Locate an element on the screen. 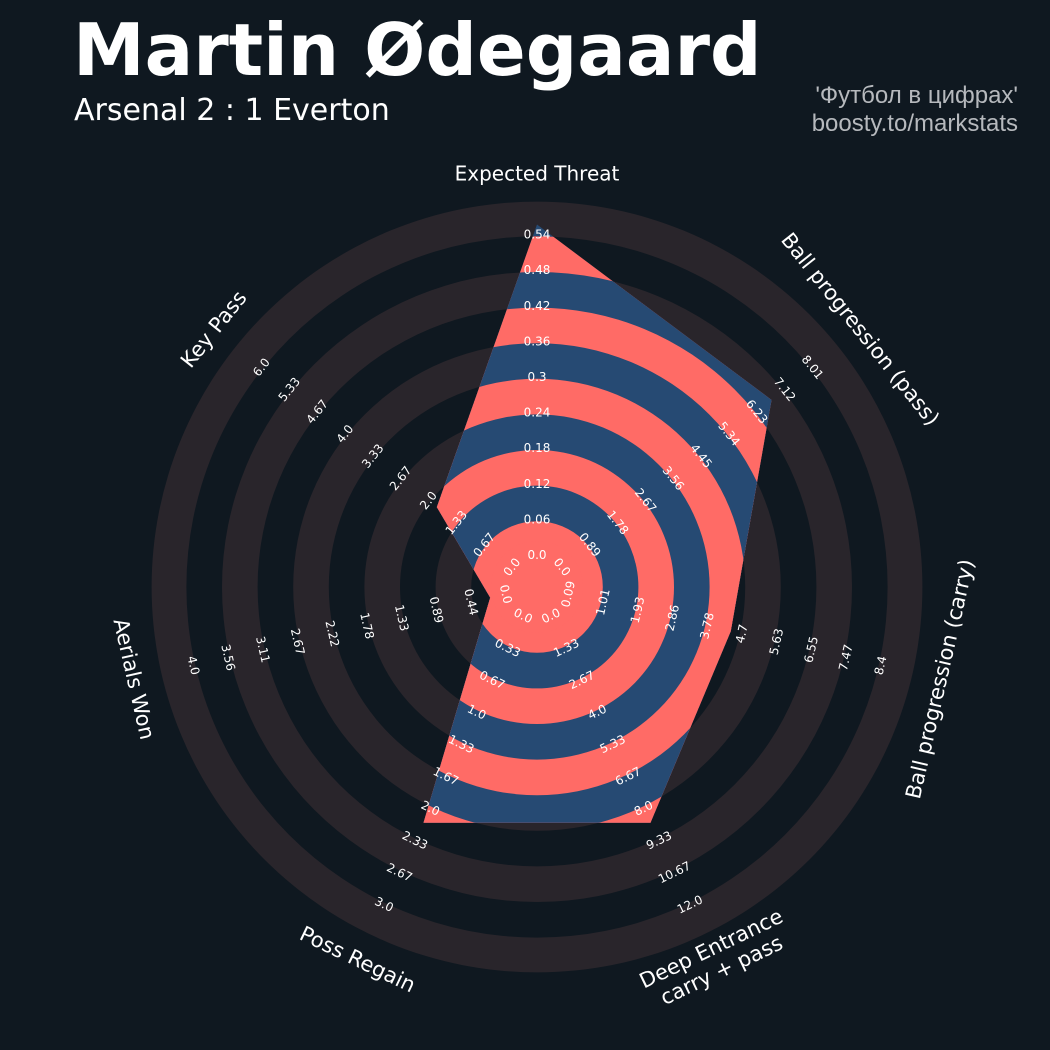 Image resolution: width=1050 pixels, height=1050 pixels. player-name-title: Martin Ødegaard is located at coordinates (417, 50).